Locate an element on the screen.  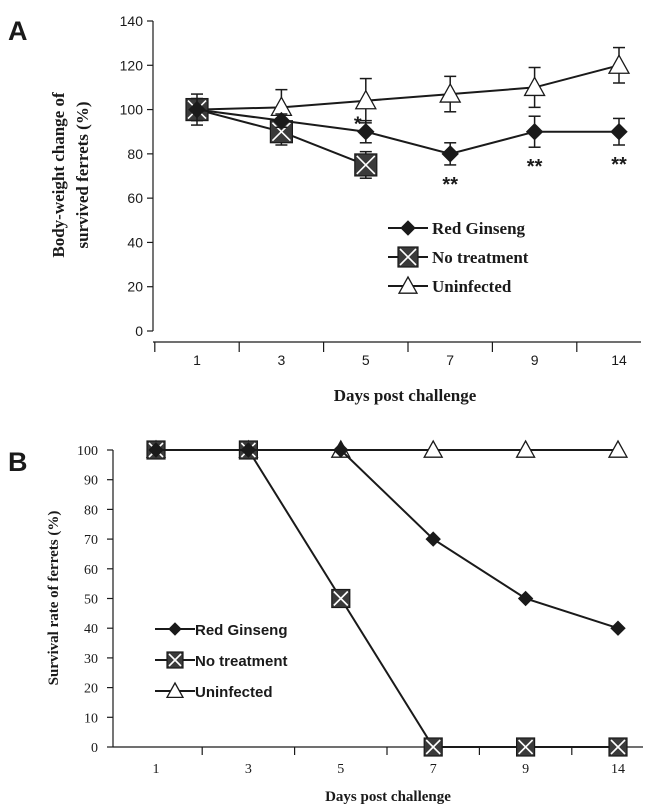
panel-b-y-tick-label: 60 is located at coordinates (91, 570).